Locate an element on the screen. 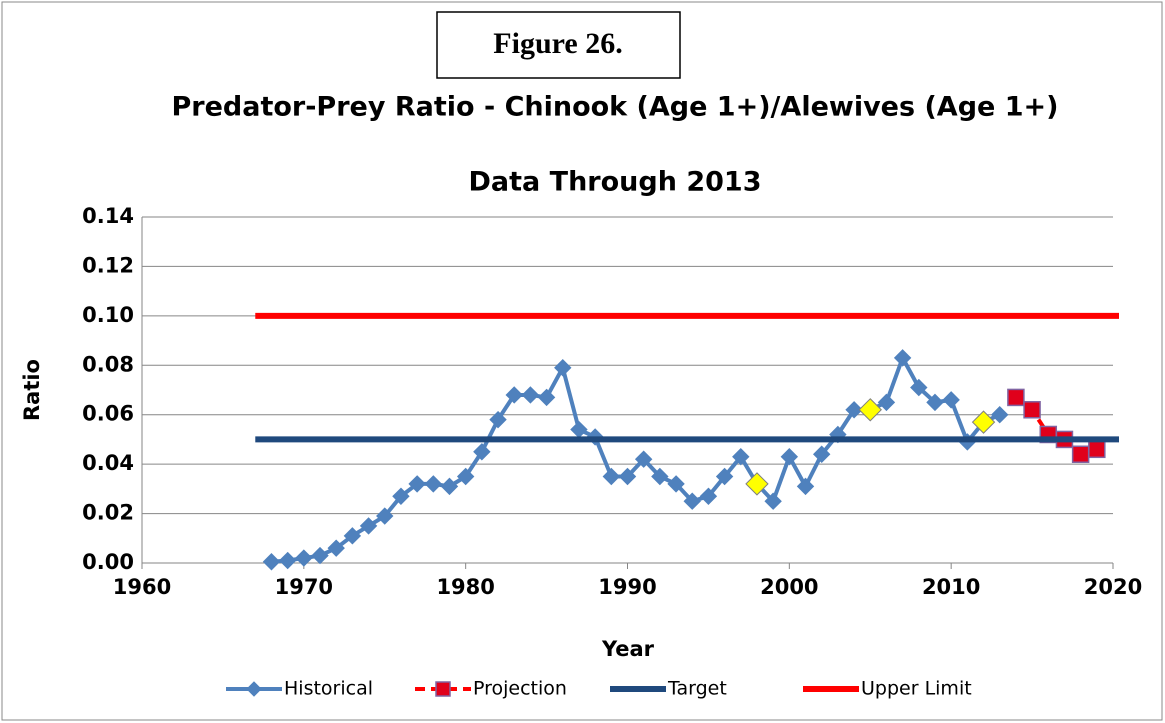 This screenshot has width=1165, height=723. y-tick-label: 0.12 is located at coordinates (108, 265).